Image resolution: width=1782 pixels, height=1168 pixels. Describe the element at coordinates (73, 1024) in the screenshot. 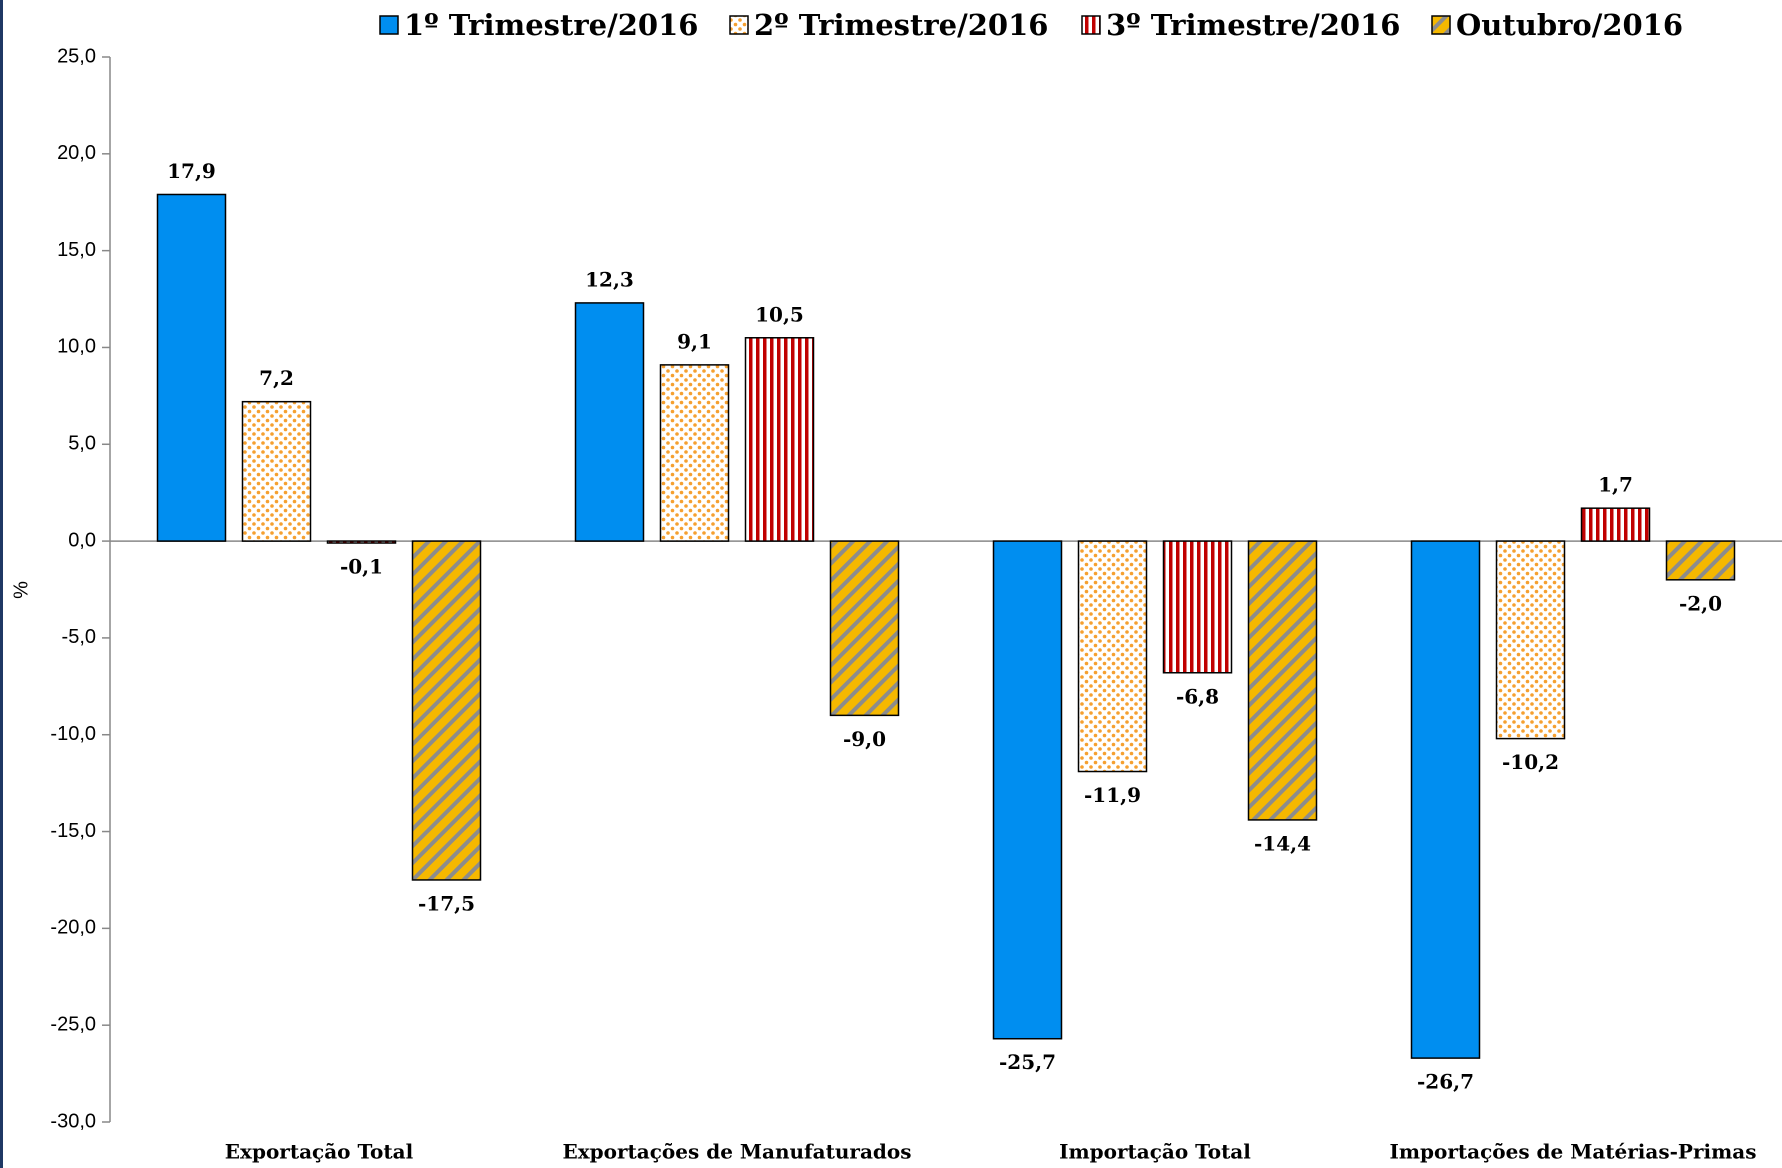

I see `y-tick-label: -25,0` at that location.